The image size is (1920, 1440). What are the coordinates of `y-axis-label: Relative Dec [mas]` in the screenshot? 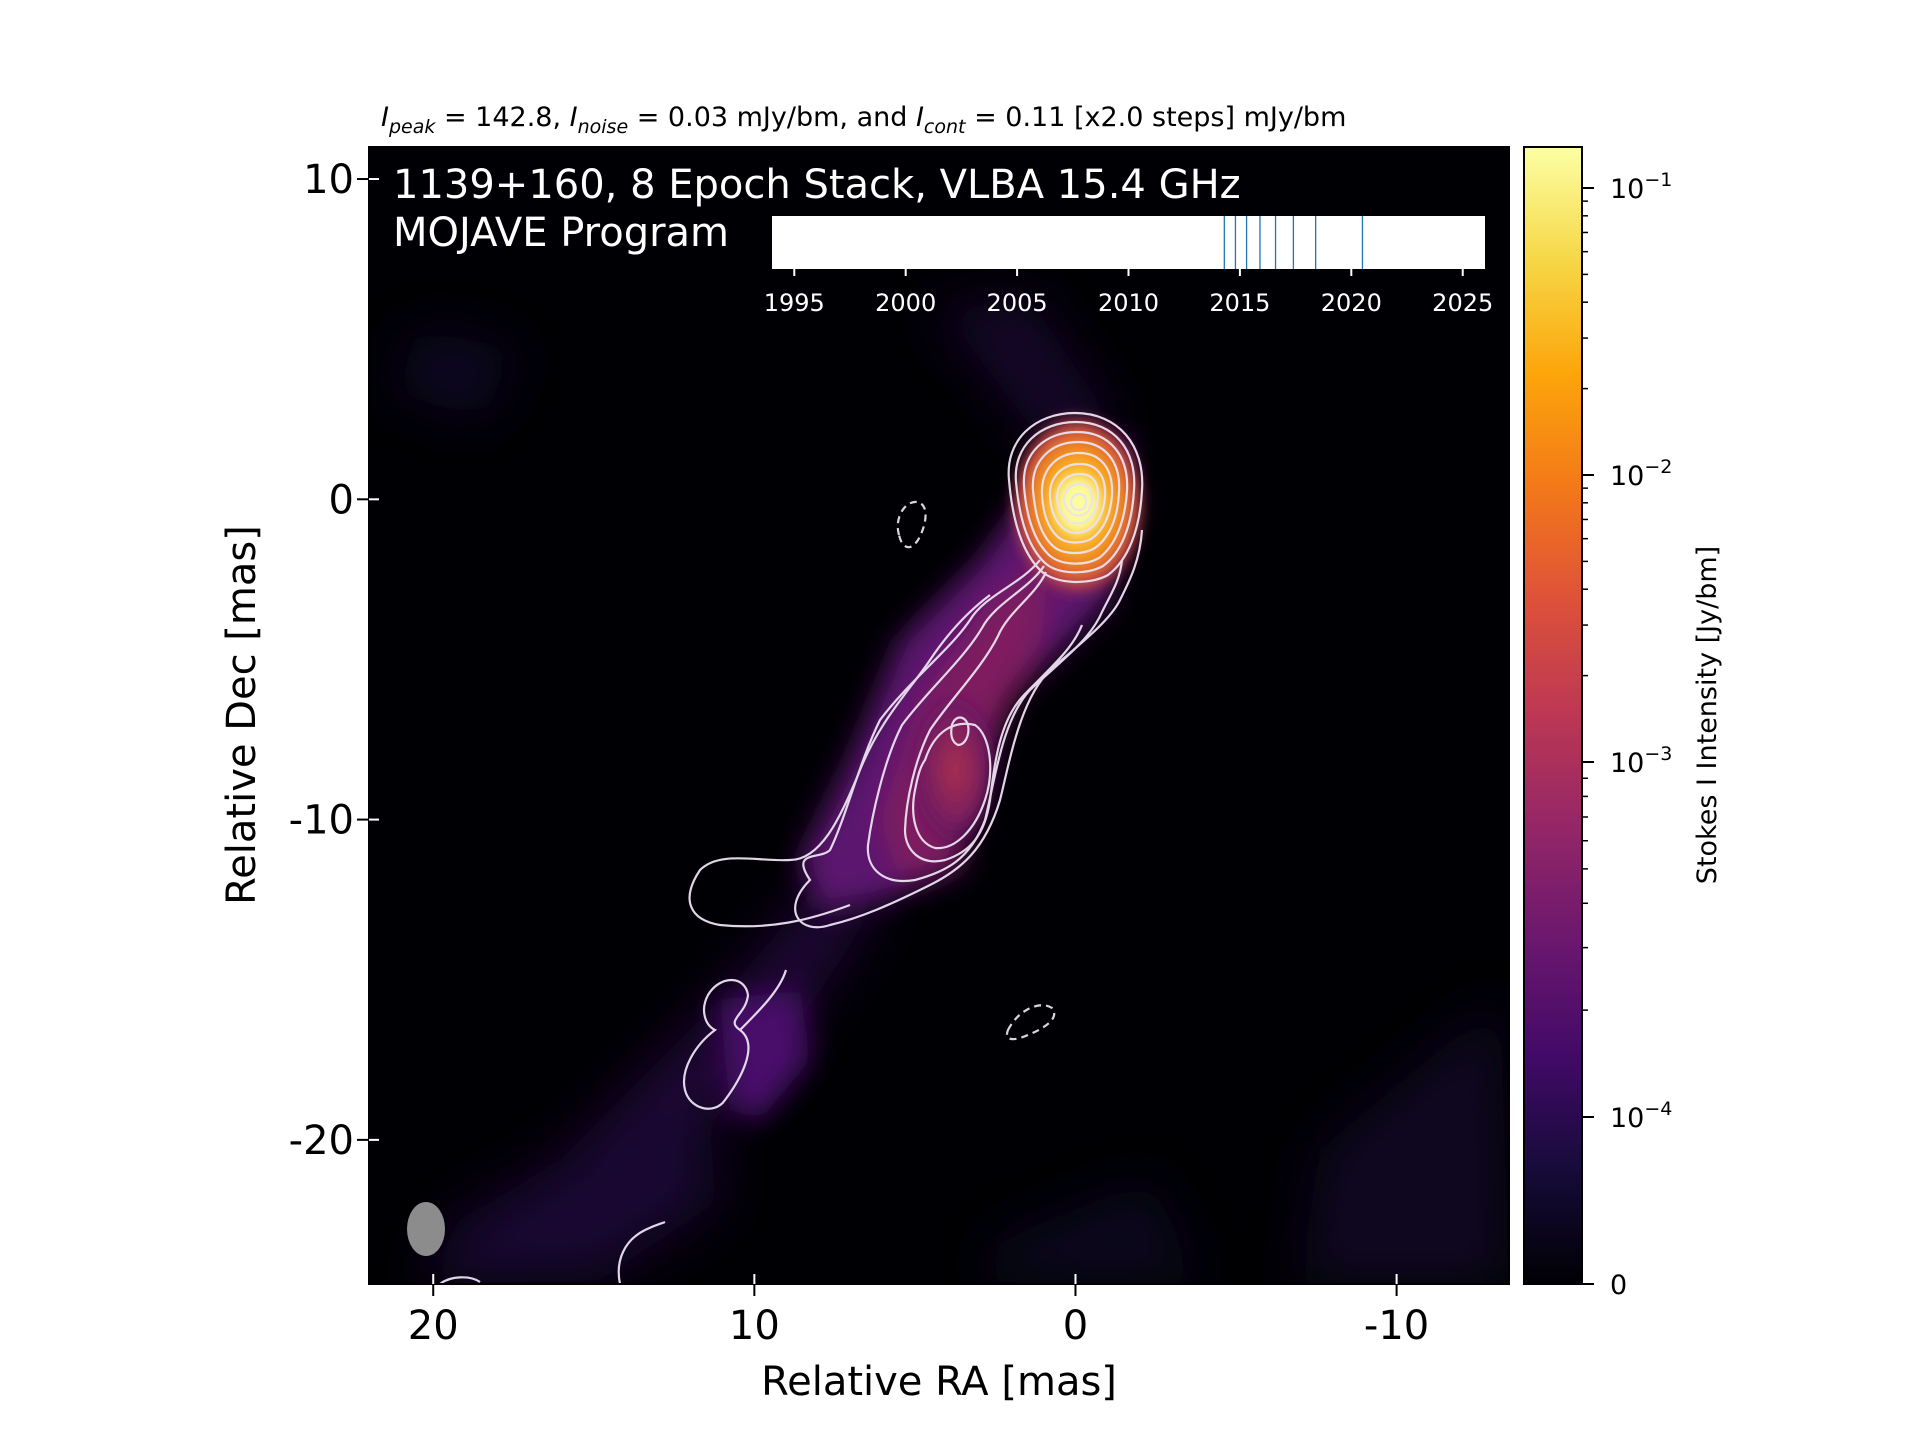 It's located at (242, 715).